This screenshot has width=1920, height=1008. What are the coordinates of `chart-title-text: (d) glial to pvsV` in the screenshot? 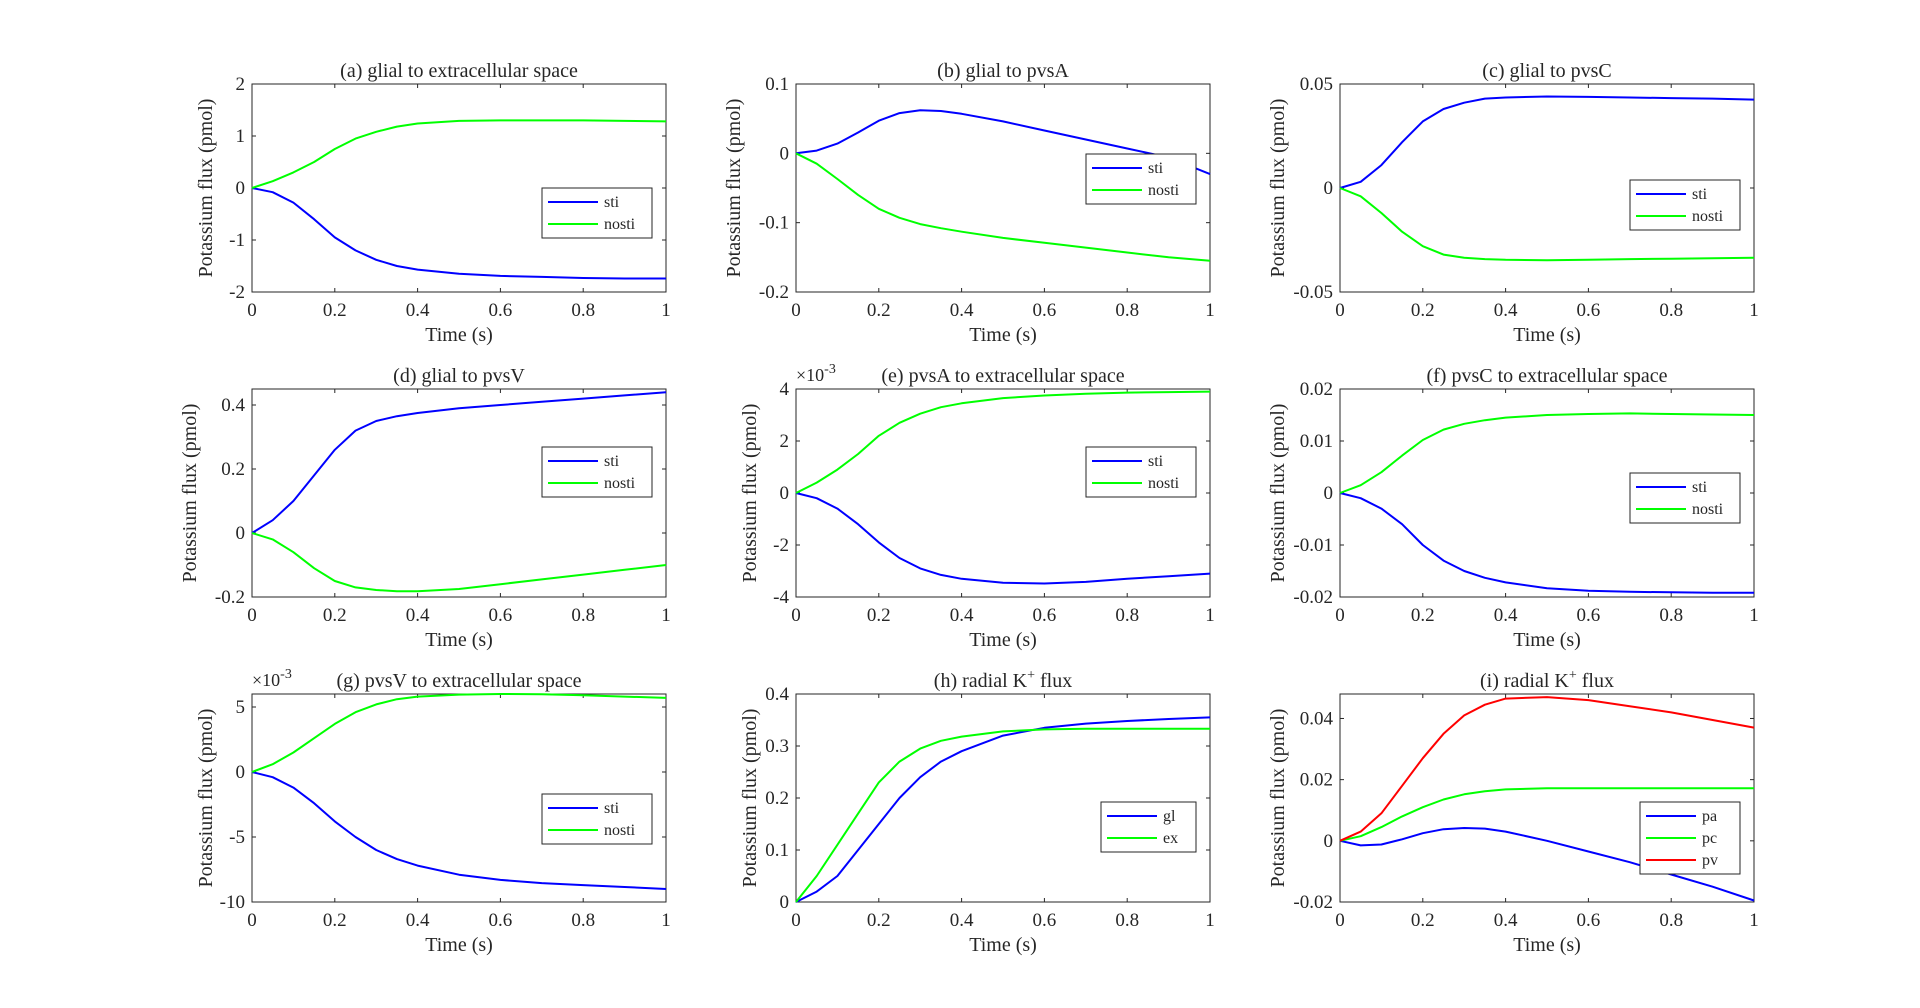 It's located at (459, 376).